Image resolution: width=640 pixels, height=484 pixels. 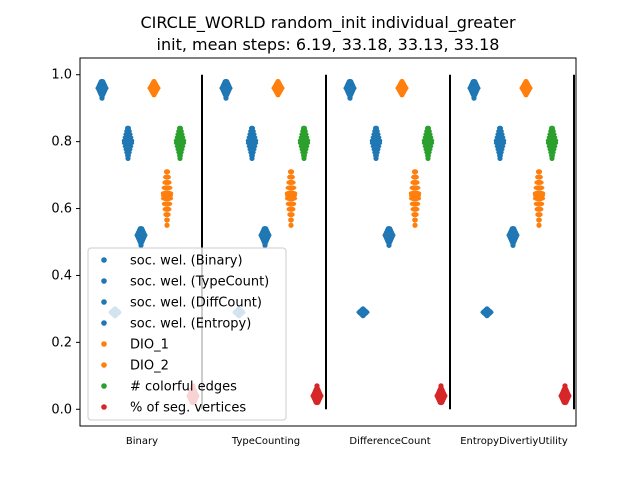 I want to click on x-group-label: EntropyDivertiyUtility, so click(x=514, y=441).